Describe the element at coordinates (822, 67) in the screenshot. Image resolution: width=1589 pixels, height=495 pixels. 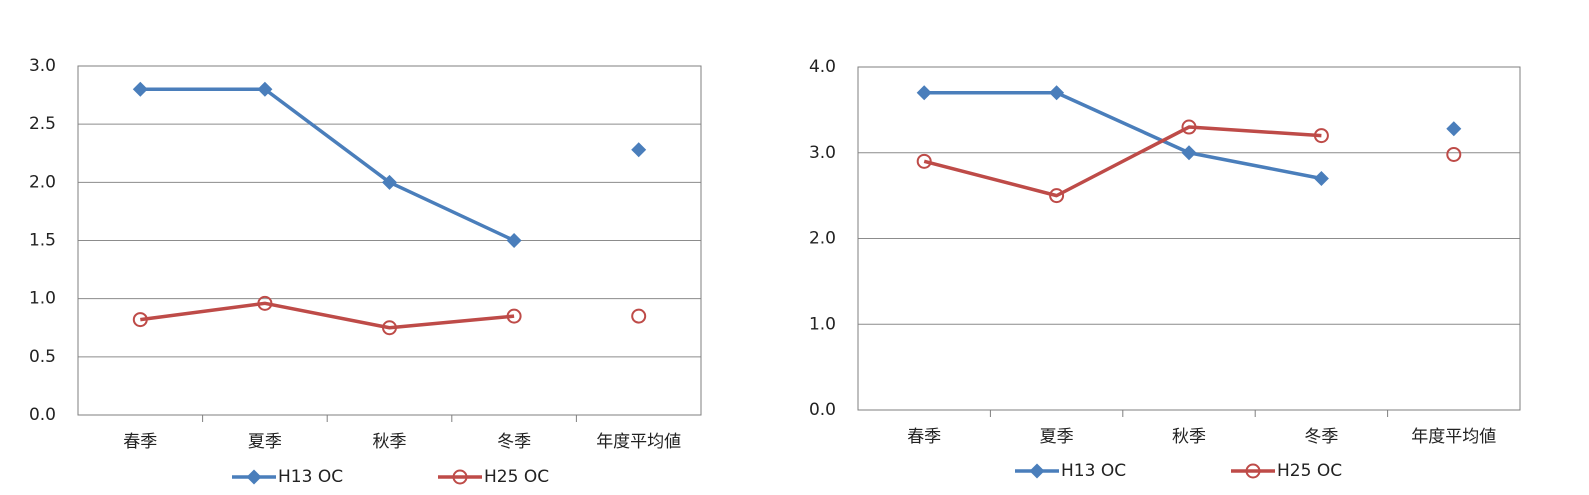
I see `y-tick-label: 4.0` at that location.